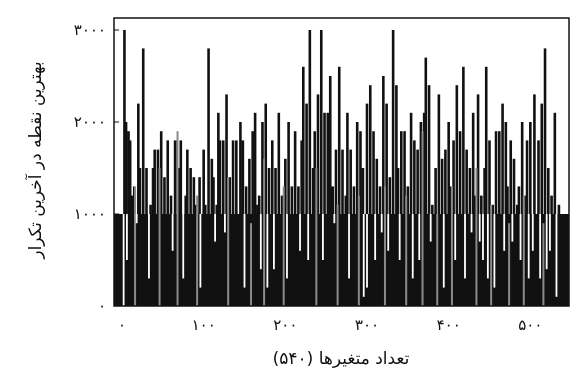 This screenshot has width=583, height=374. I want to click on x-axis-label: تعداد متغیرها (۵۴۰), so click(341, 359).